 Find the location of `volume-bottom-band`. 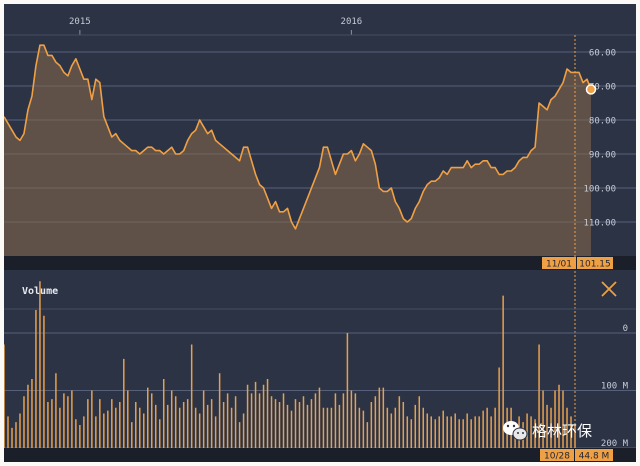

volume-bottom-band is located at coordinates (320, 455).